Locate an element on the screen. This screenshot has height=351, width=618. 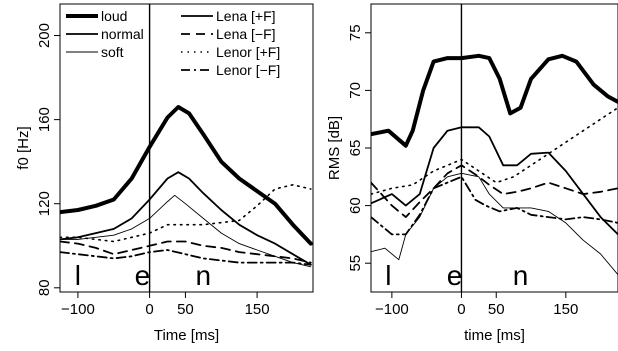
y-tick-label: 70 is located at coordinates (355, 90).